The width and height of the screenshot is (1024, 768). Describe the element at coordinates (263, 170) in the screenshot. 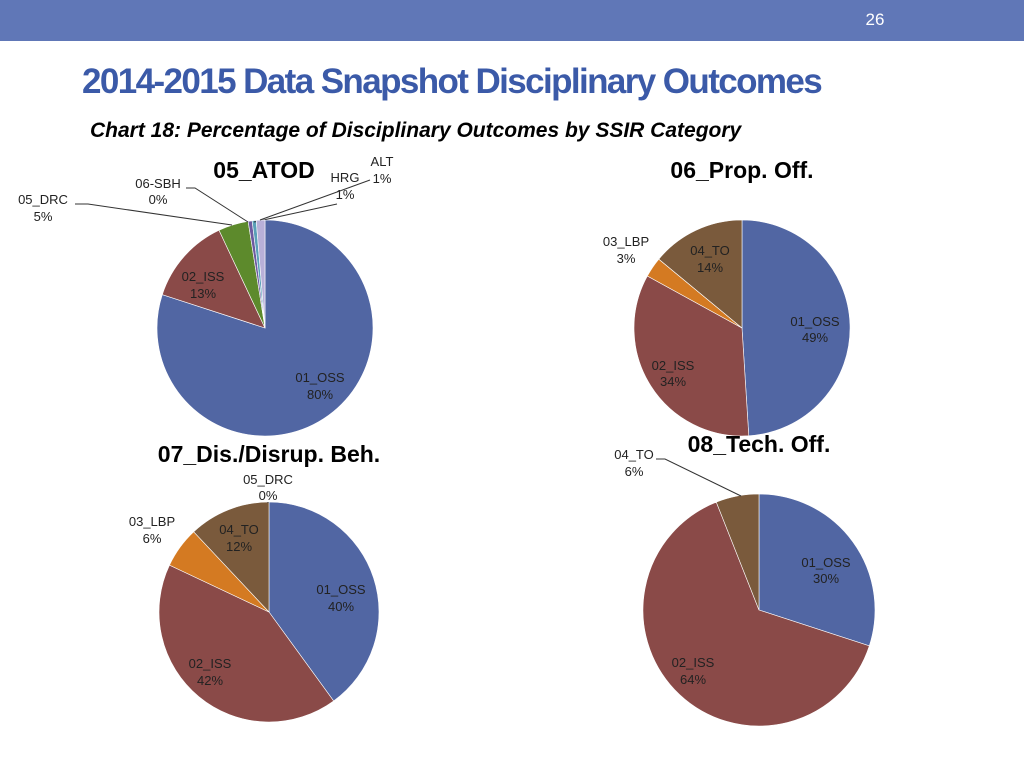

I see `pie-title: 05_ATOD` at that location.